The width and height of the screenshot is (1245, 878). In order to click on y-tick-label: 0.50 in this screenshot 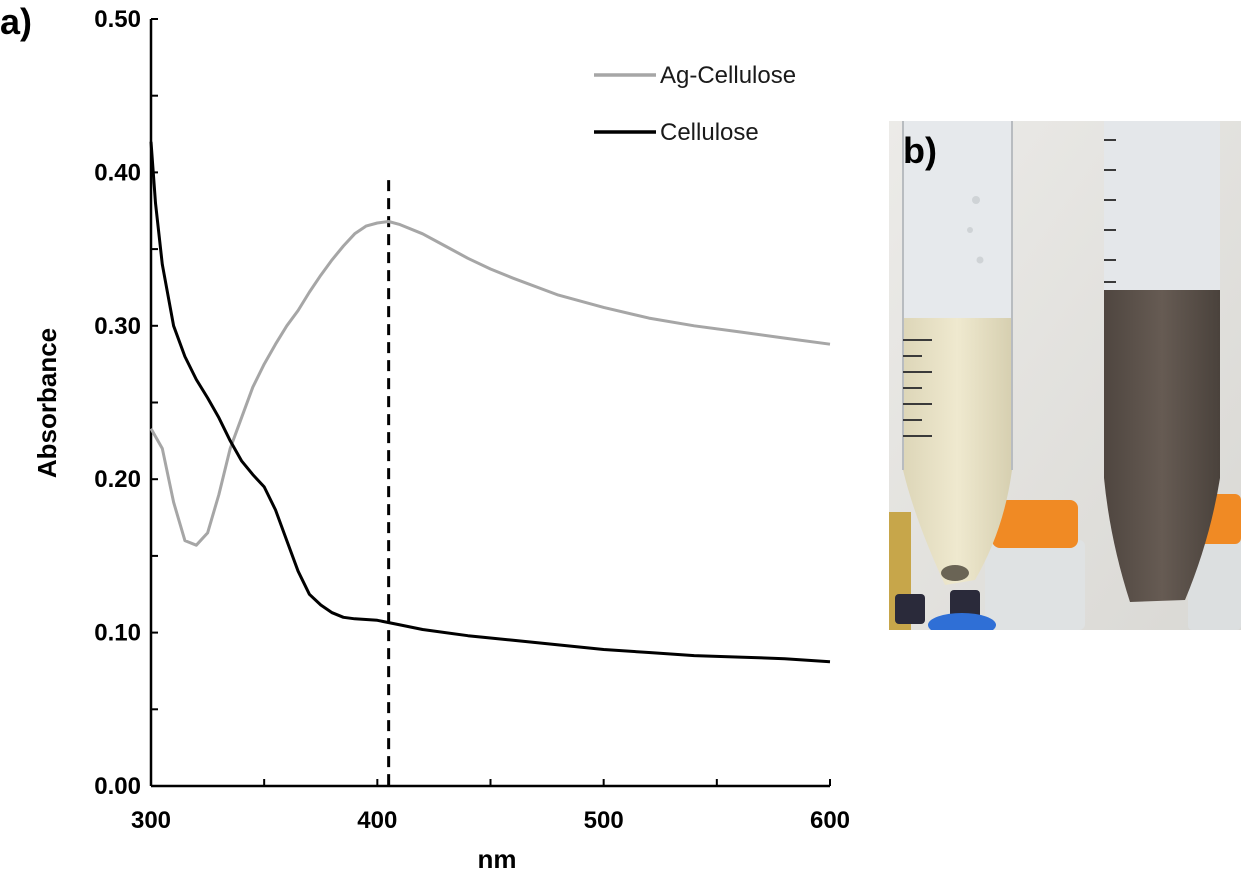, I will do `click(117, 19)`.